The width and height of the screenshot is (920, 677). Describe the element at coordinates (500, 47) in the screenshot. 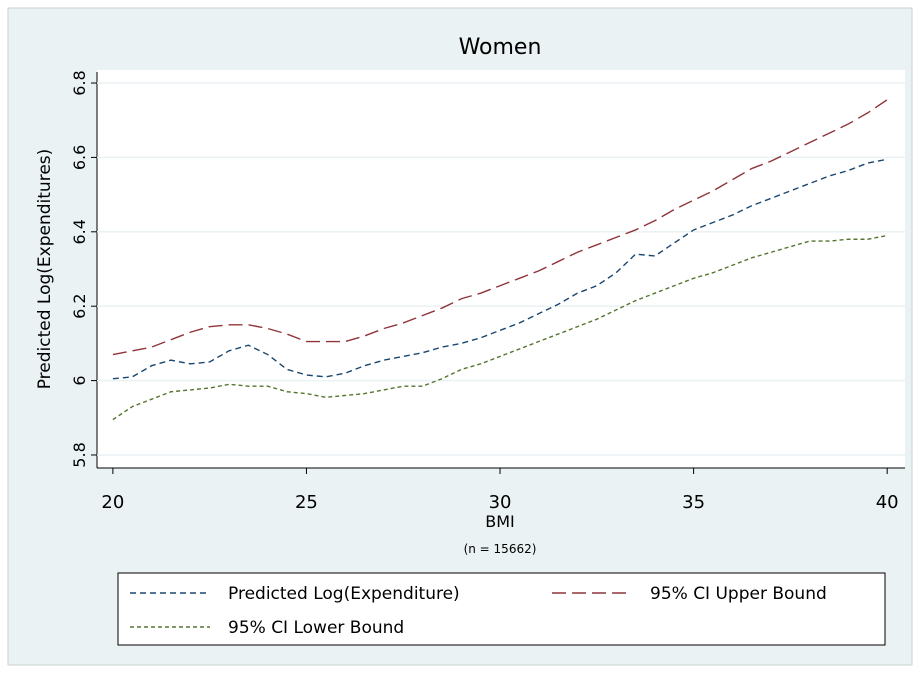

I see `chart-title: Women` at that location.